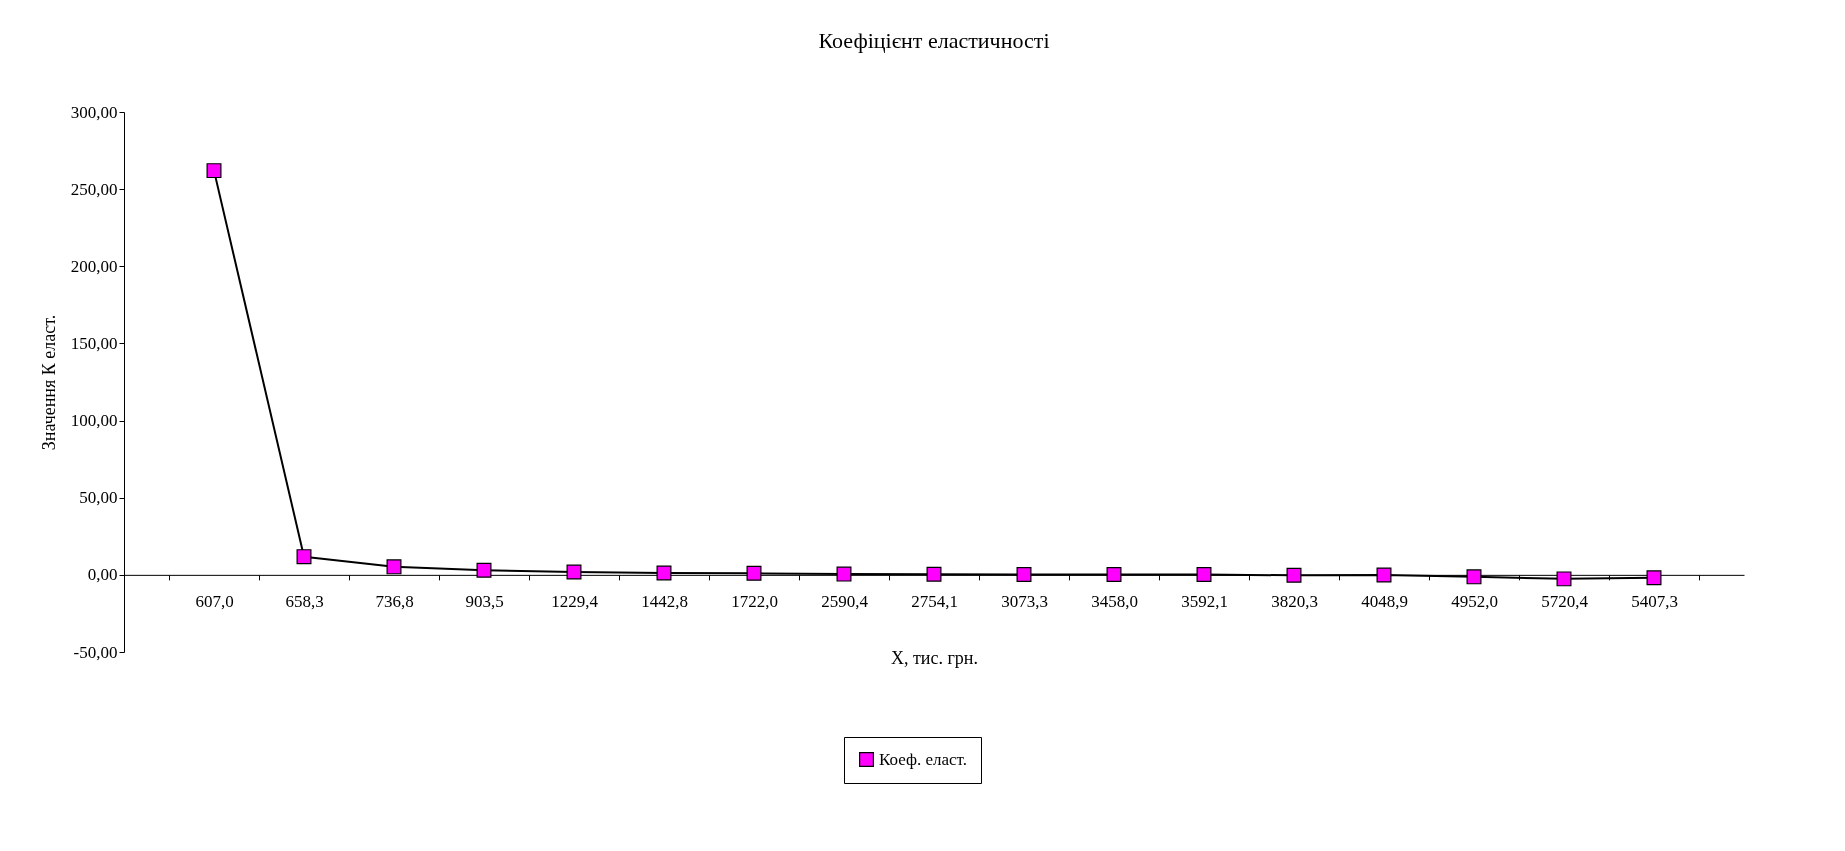 Image resolution: width=1845 pixels, height=851 pixels. What do you see at coordinates (1024, 602) in the screenshot?
I see `x-tick-label: 3073,3` at bounding box center [1024, 602].